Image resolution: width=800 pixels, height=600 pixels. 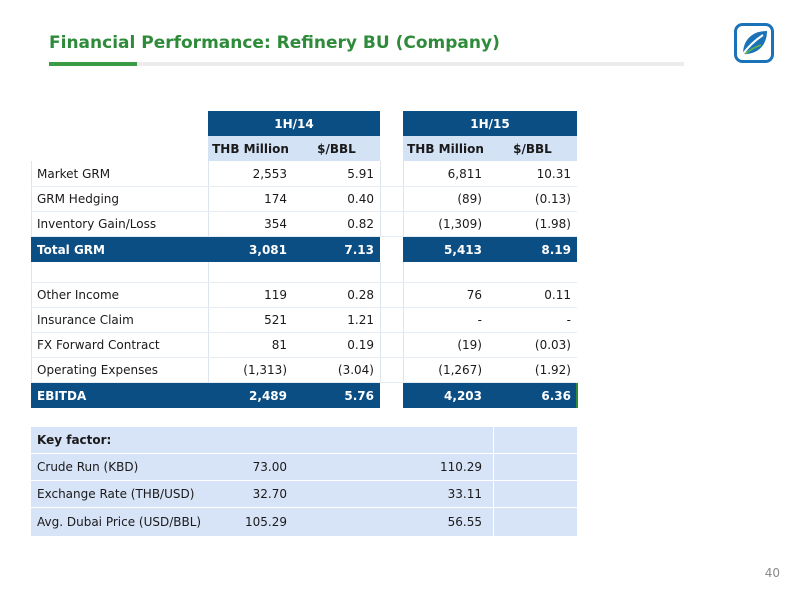 I want to click on value-cell: 119, so click(x=275, y=295).